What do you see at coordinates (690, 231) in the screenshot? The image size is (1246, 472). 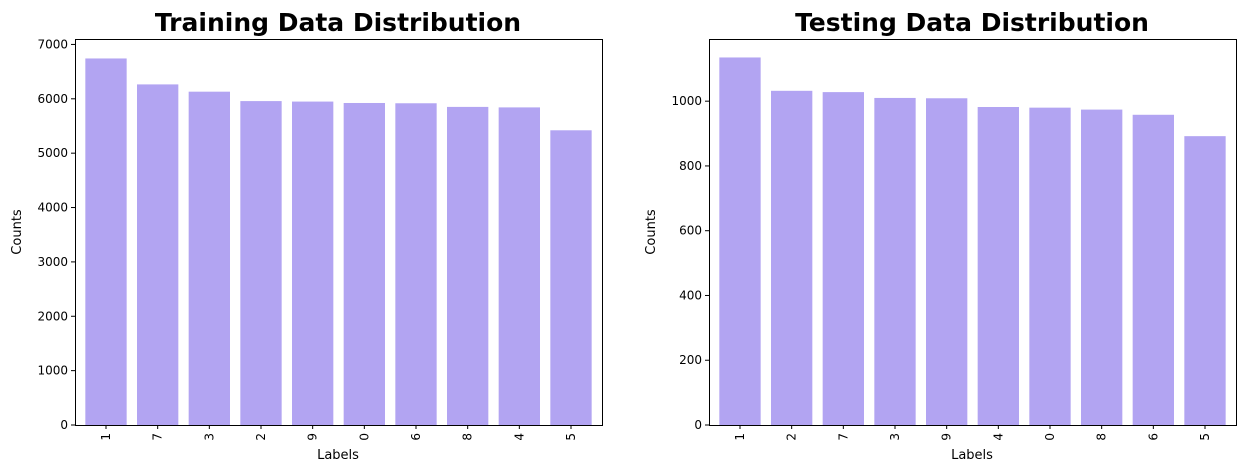 I see `y-tick-label: 600` at bounding box center [690, 231].